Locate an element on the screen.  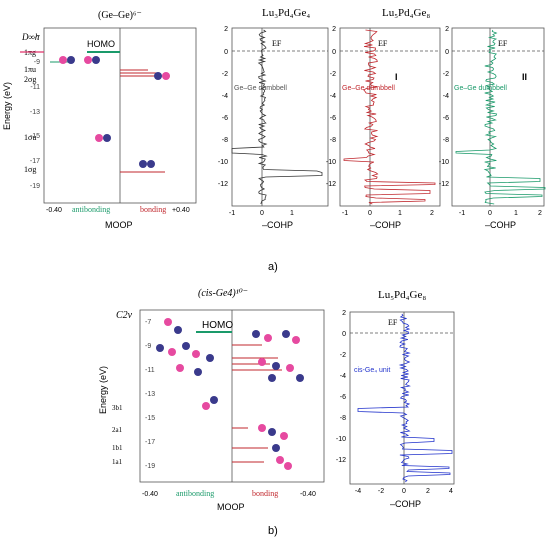
moop-a-yticks: -7 -9 -11 -13 -15 -17 -19 is located at coordinates (35, 112).